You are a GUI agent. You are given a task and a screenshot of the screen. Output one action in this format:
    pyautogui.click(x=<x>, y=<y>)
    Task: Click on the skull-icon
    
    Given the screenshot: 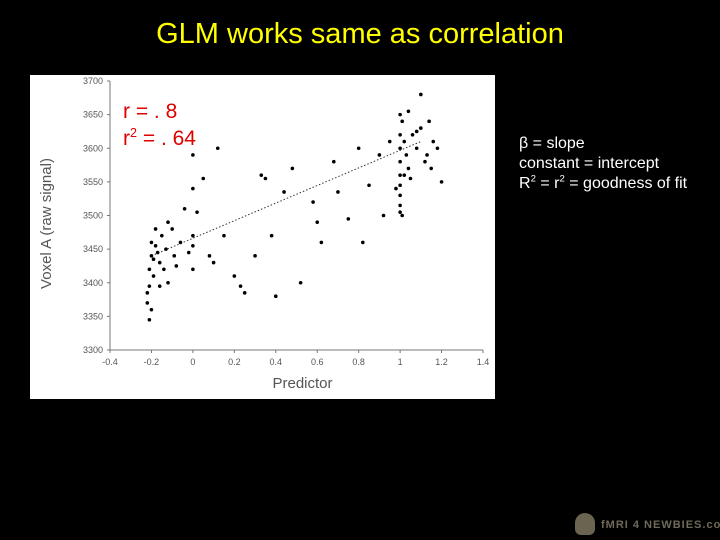 What is the action you would take?
    pyautogui.click(x=585, y=524)
    